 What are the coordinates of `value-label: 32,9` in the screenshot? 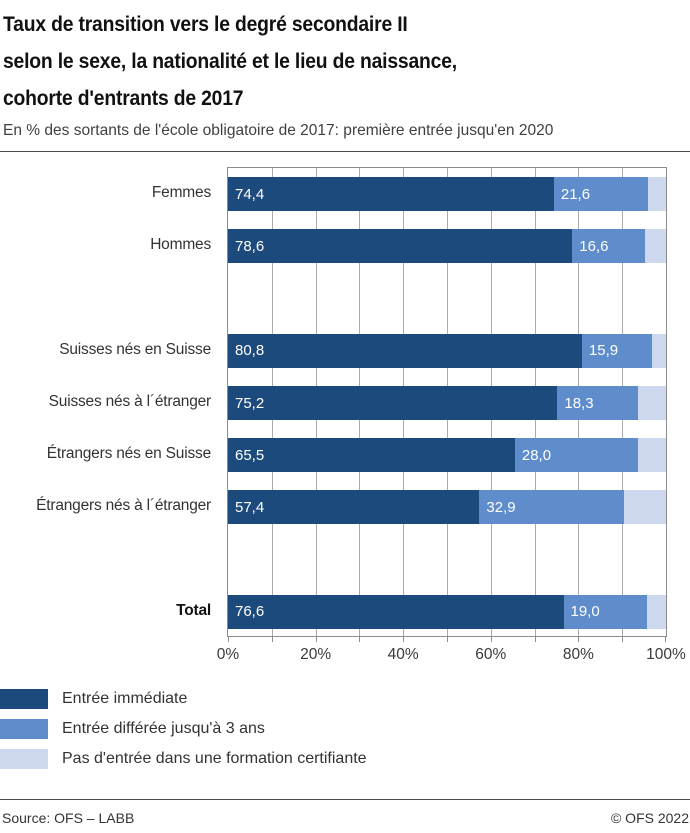 It's located at (501, 507).